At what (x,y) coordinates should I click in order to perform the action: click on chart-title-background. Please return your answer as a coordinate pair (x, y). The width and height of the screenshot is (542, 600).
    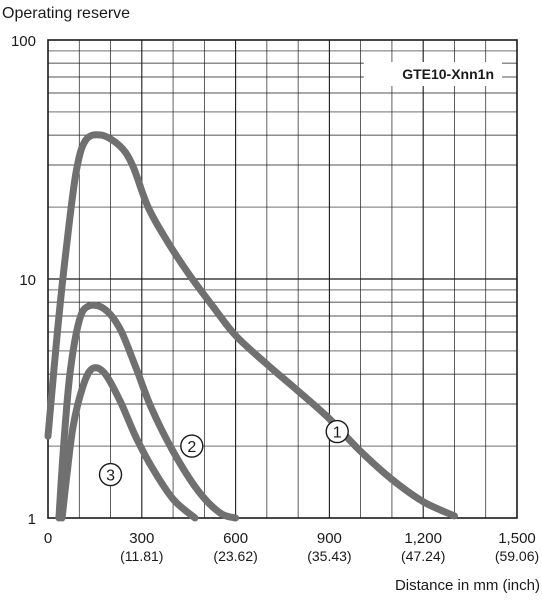
    Looking at the image, I should click on (433, 74).